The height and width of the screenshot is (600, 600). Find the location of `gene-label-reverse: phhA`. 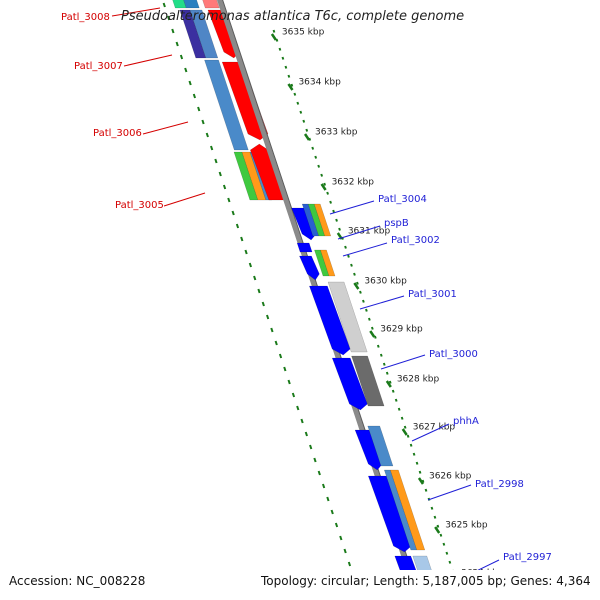

gene-label-reverse: phhA is located at coordinates (466, 421).